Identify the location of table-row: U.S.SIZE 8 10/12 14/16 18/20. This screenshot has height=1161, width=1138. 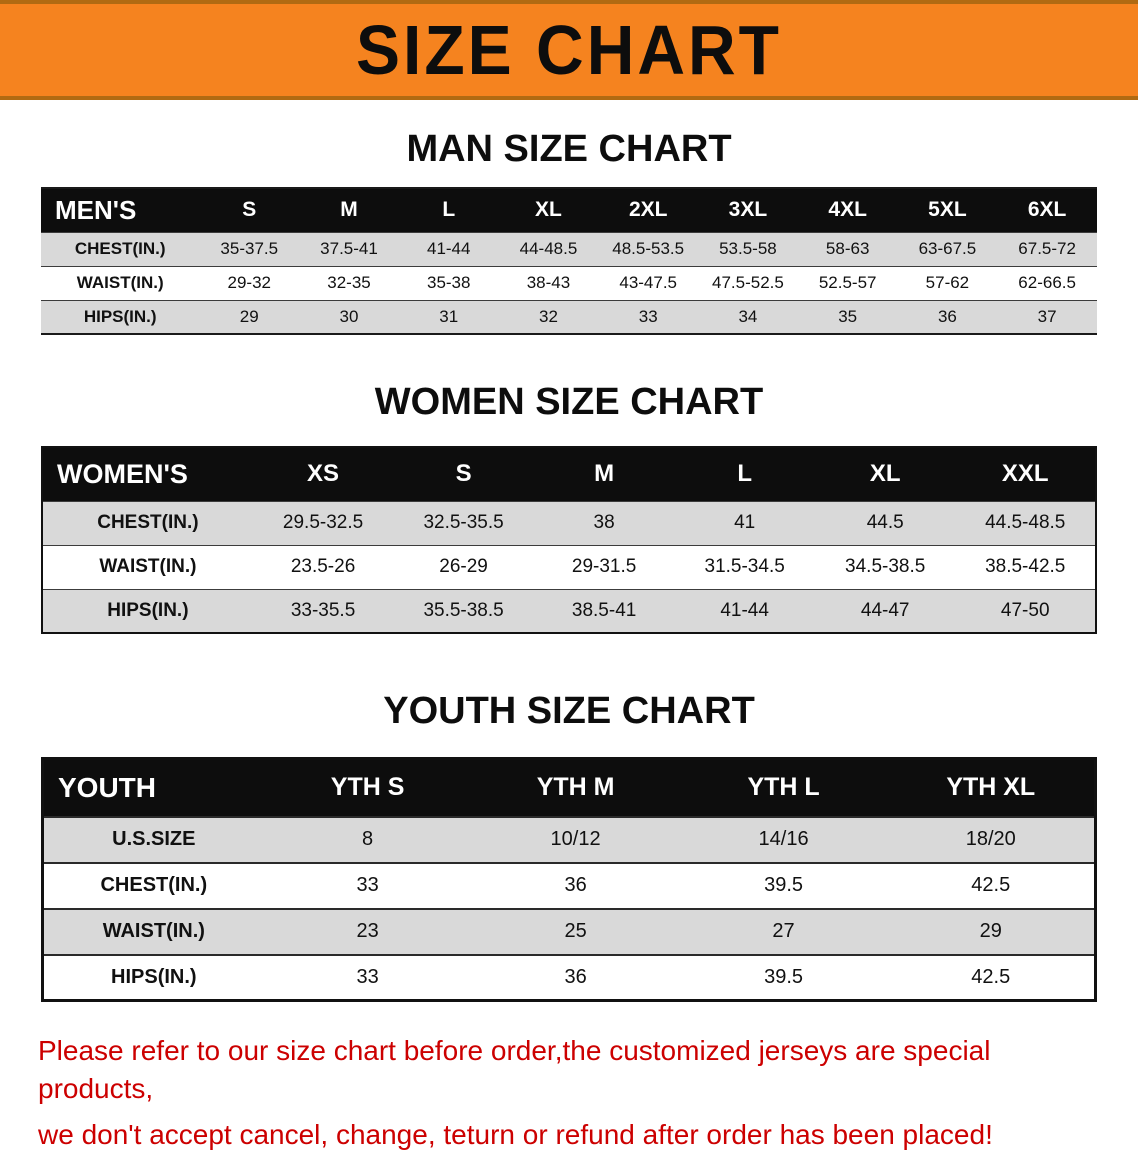
(569, 839).